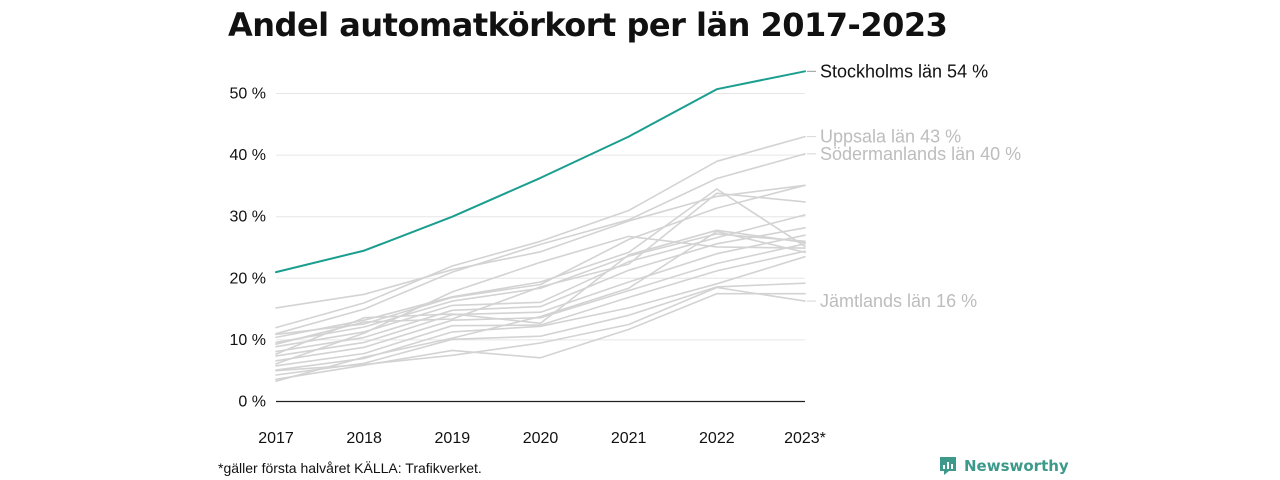 This screenshot has width=1280, height=480. I want to click on y-tick-label: 20 %, so click(248, 278).